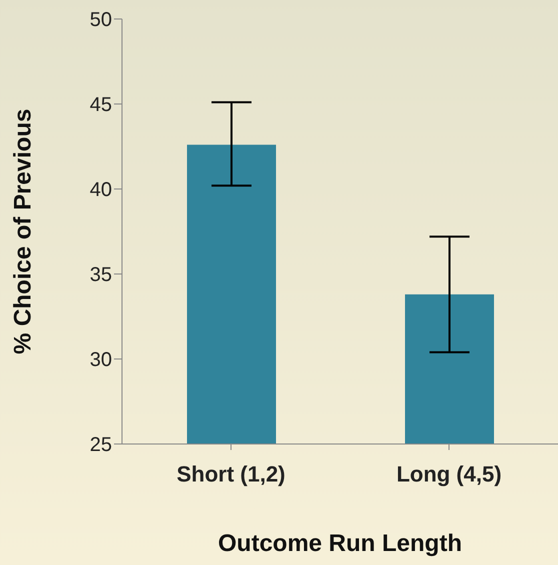 This screenshot has width=558, height=565. What do you see at coordinates (101, 105) in the screenshot?
I see `y-tick-label: 45` at bounding box center [101, 105].